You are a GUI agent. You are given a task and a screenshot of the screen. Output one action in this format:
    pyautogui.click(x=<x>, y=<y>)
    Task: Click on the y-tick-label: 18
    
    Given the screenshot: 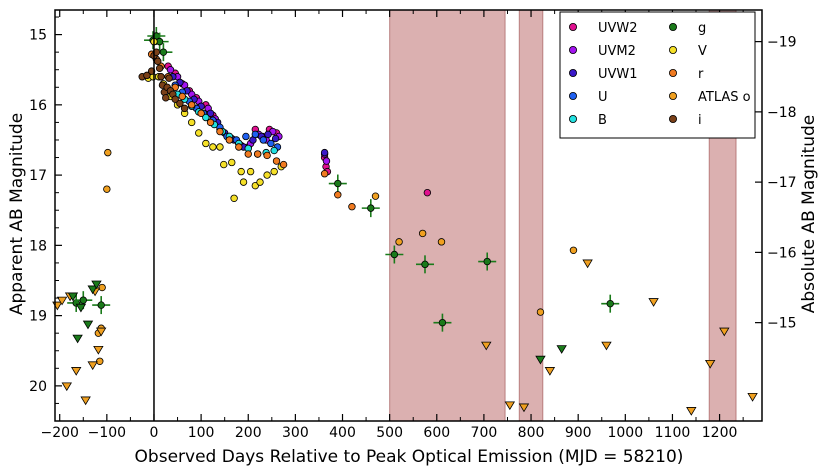 What is the action you would take?
    pyautogui.click(x=38, y=246)
    